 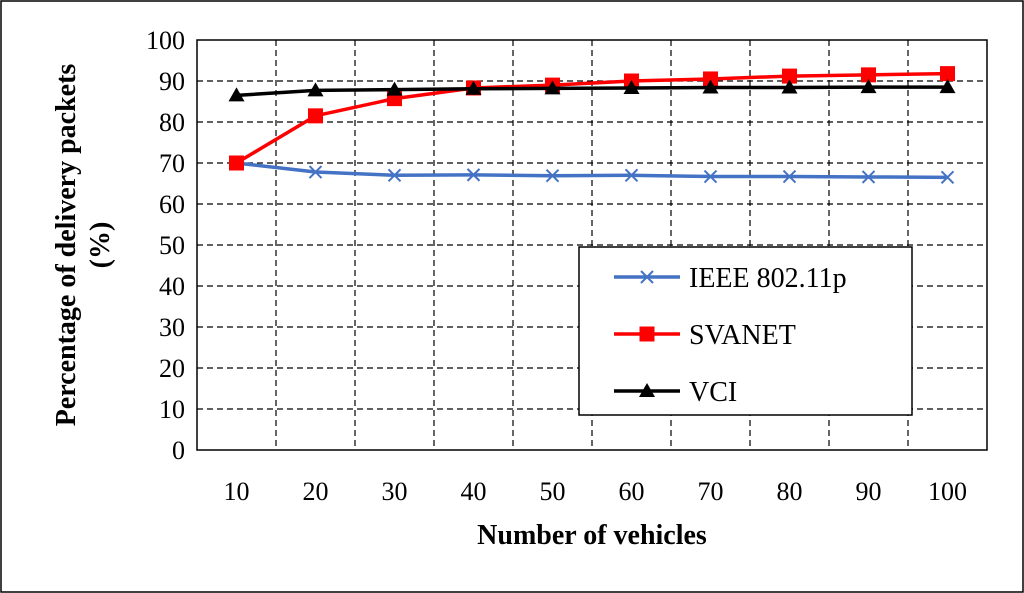 I want to click on x-tick-label: 10, so click(x=237, y=491).